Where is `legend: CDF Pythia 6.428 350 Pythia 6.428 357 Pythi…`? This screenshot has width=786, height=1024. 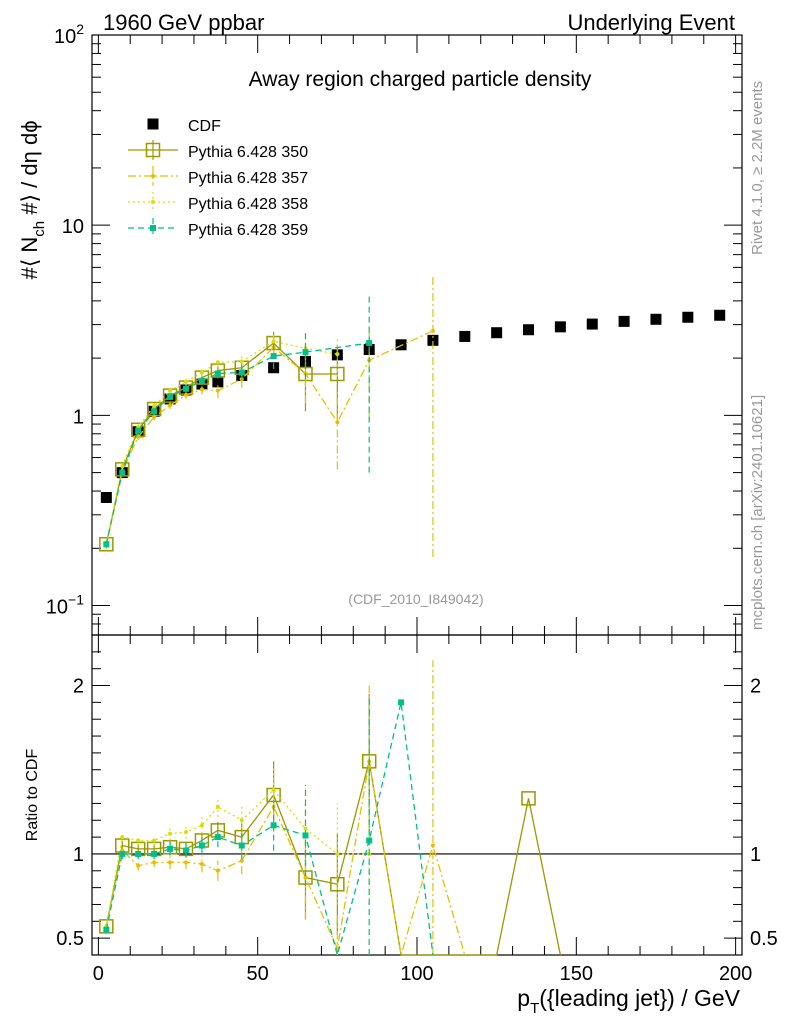 legend: CDF Pythia 6.428 350 Pythia 6.428 357 Pythi… is located at coordinates (218, 178).